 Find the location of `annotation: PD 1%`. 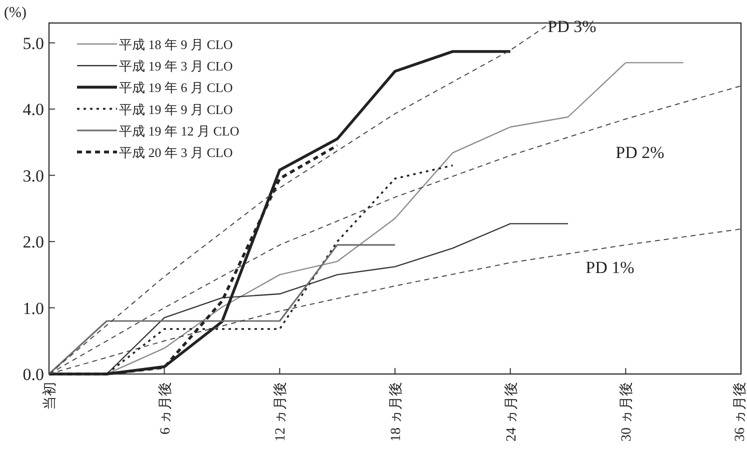

annotation: PD 1% is located at coordinates (610, 267).